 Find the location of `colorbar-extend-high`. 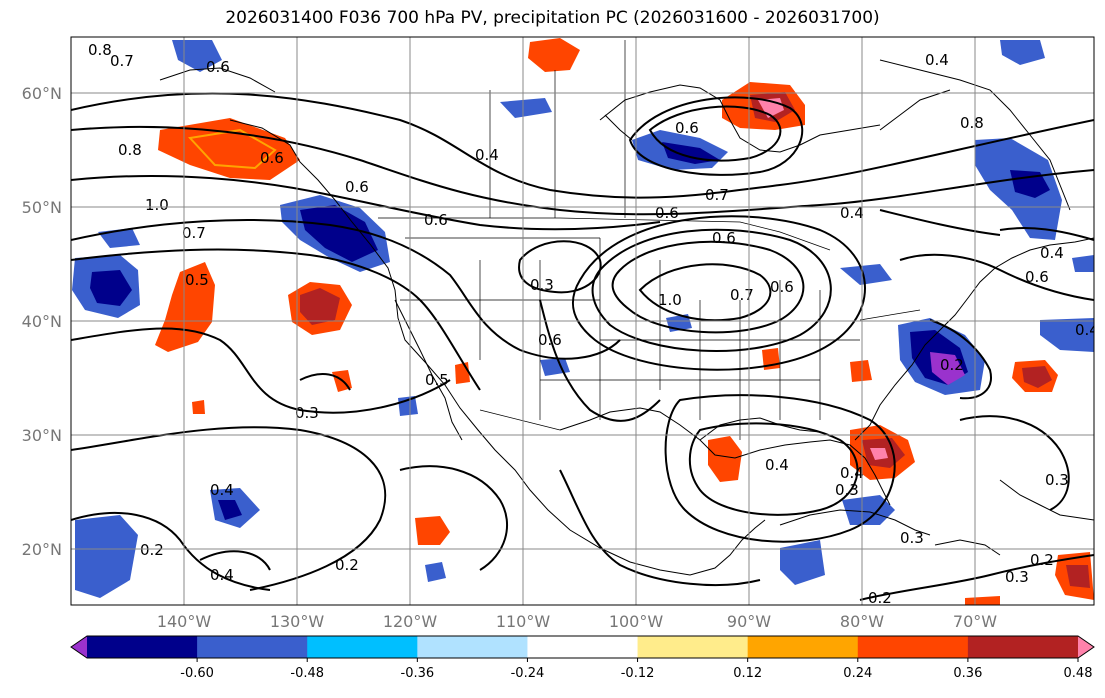

colorbar-extend-high is located at coordinates (1086, 647).